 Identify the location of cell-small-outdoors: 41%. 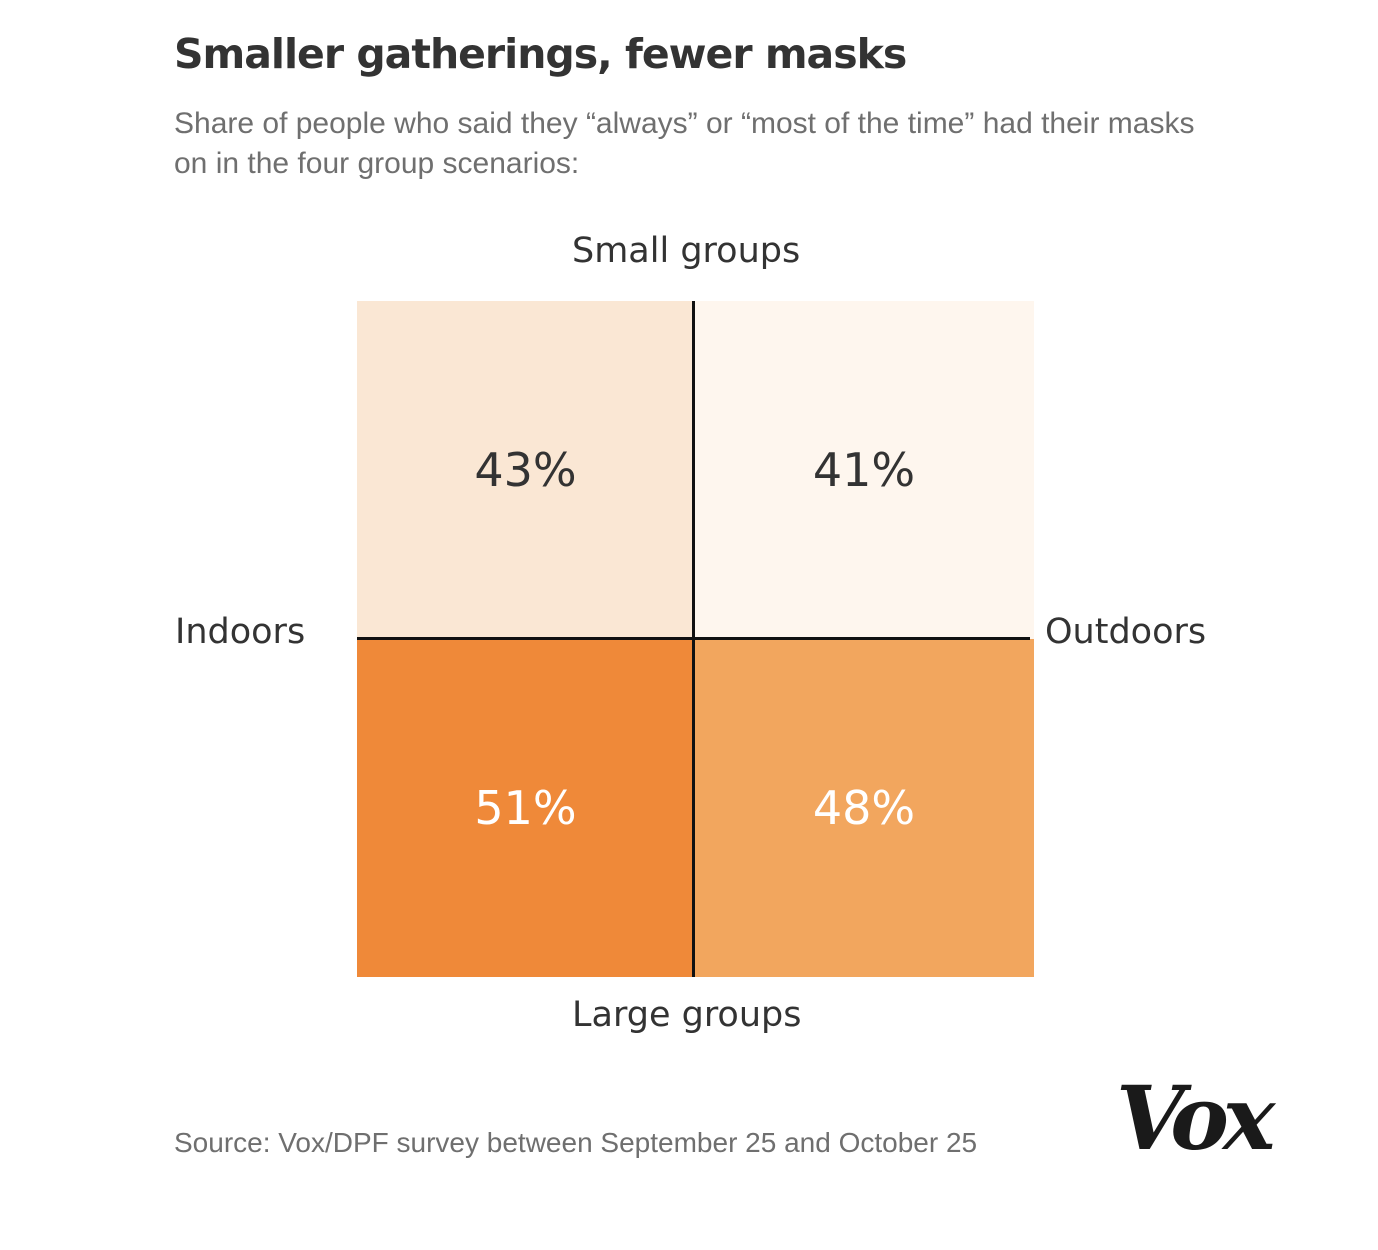
(864, 470).